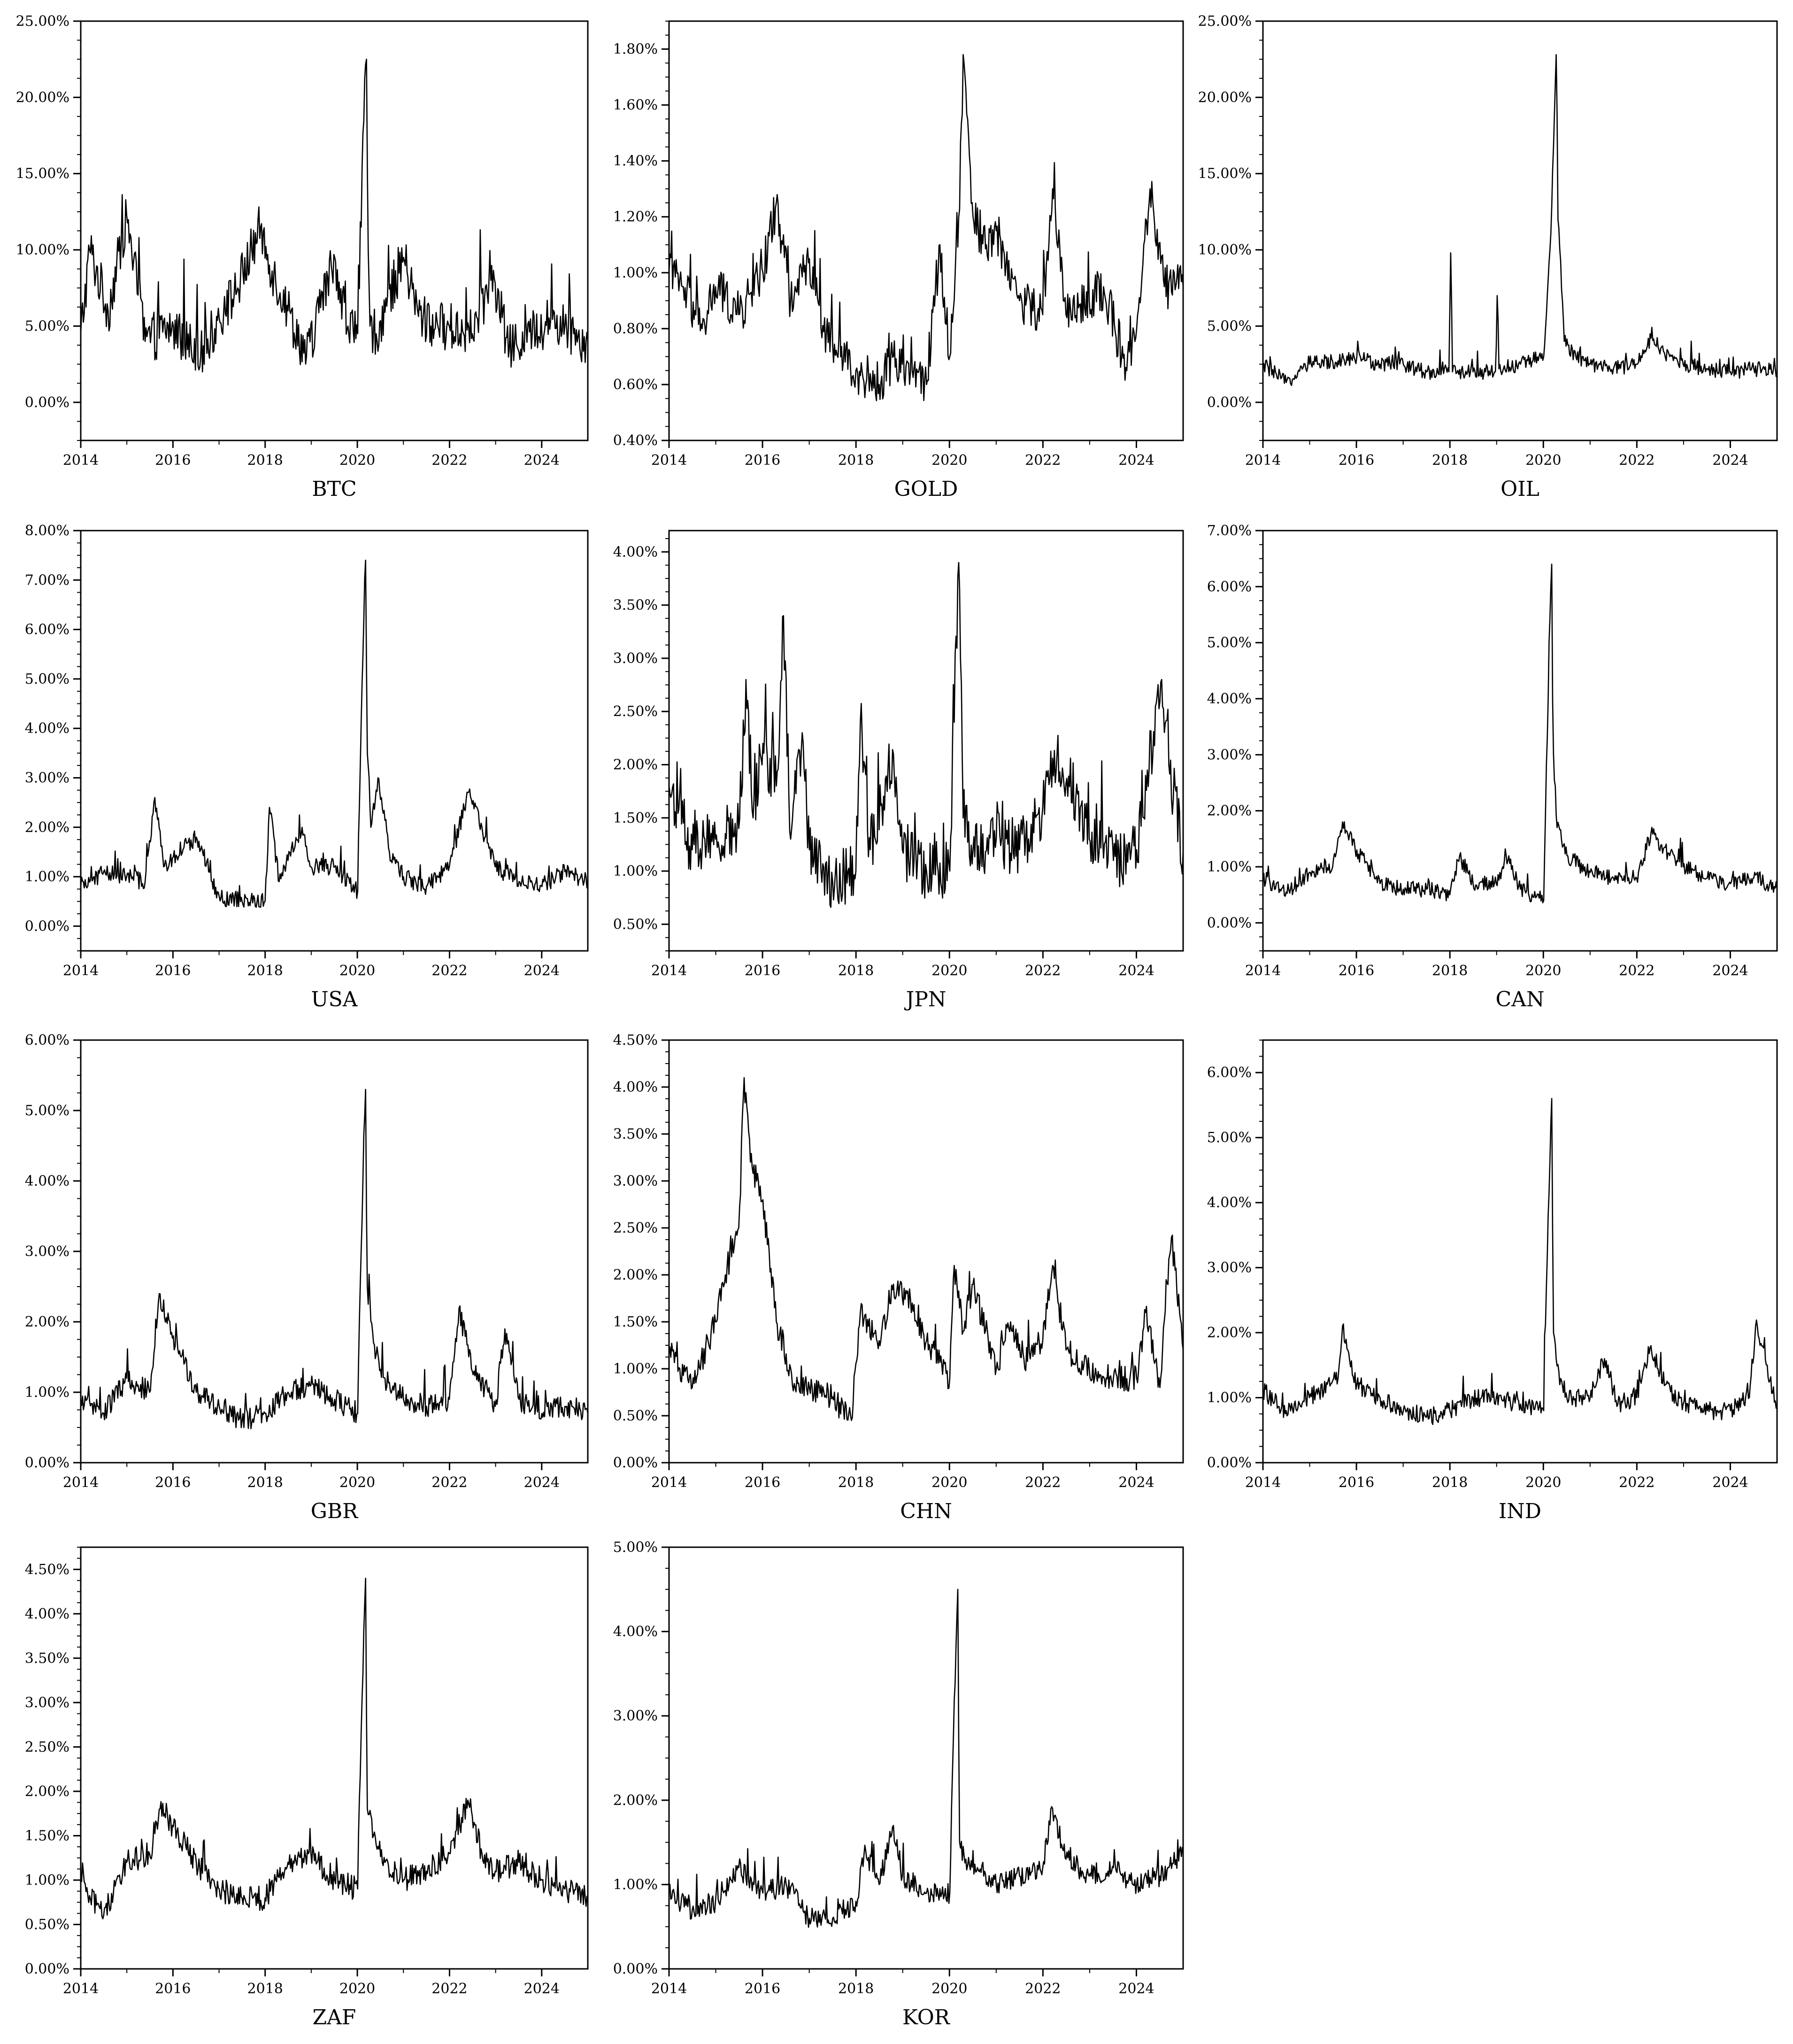 This screenshot has width=1793, height=2044. What do you see at coordinates (1521, 999) in the screenshot?
I see `panel-title: CAN` at bounding box center [1521, 999].